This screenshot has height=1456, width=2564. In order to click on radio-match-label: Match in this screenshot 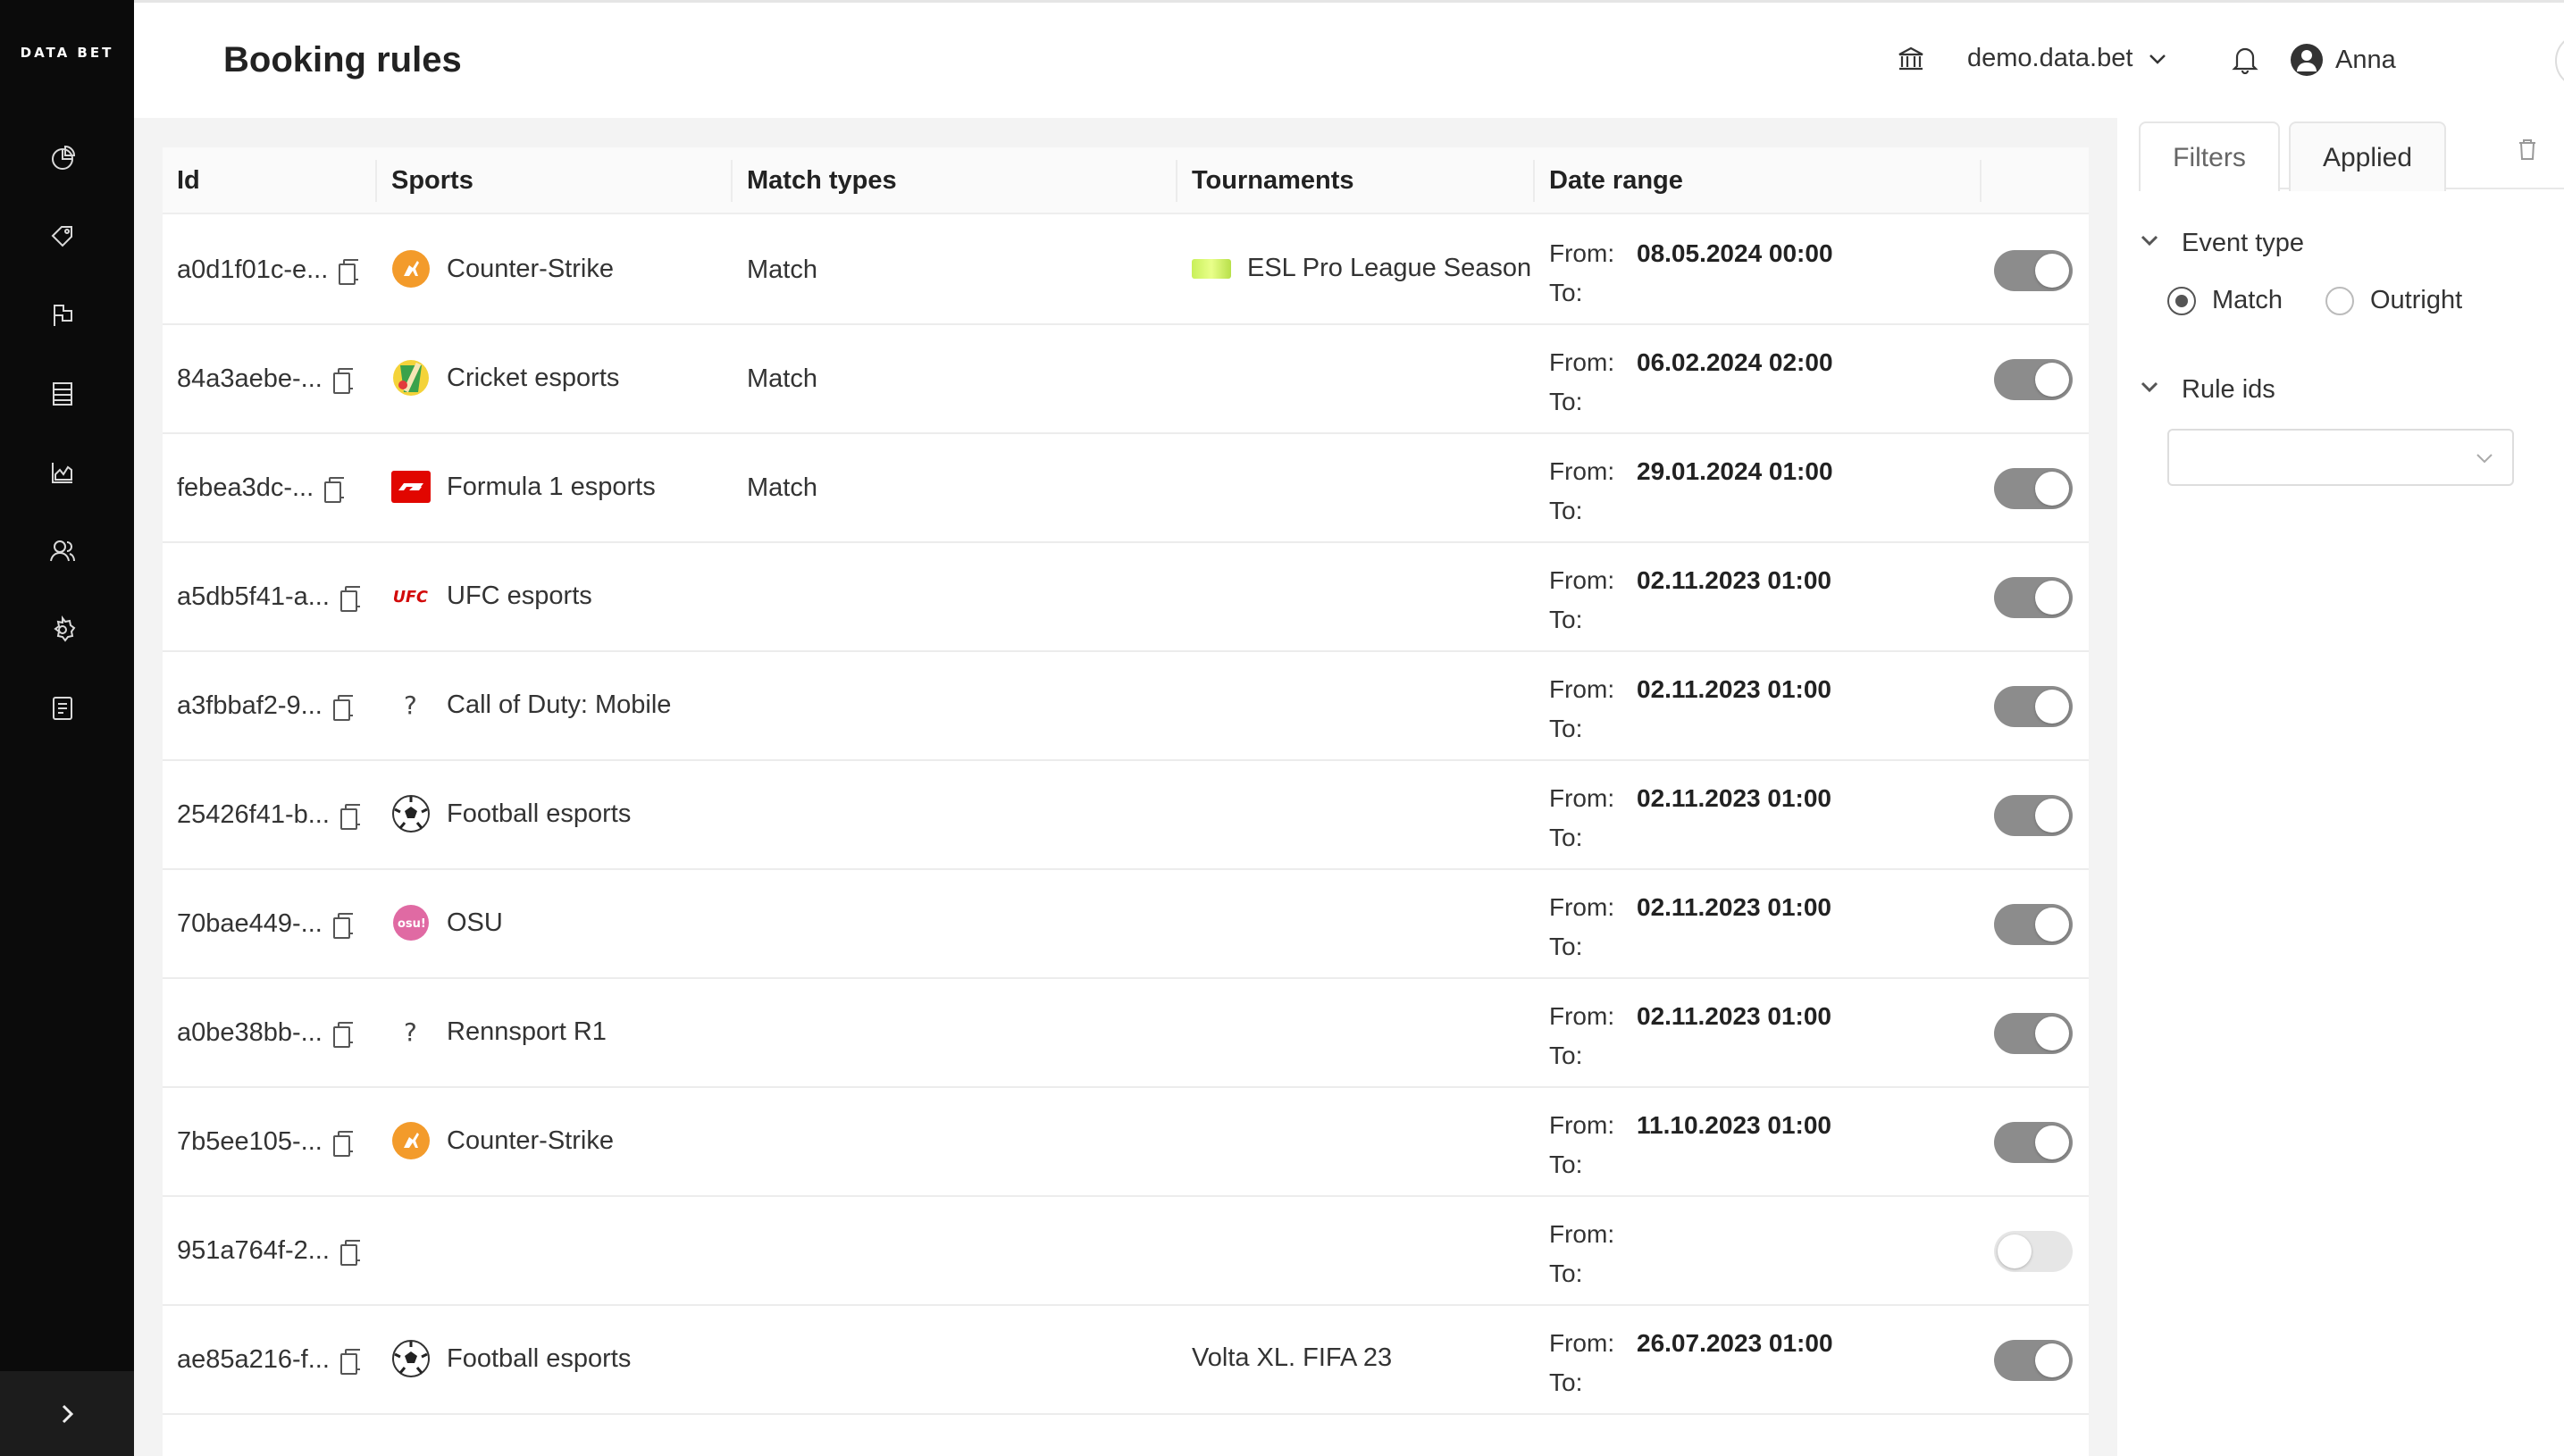, I will do `click(2248, 300)`.